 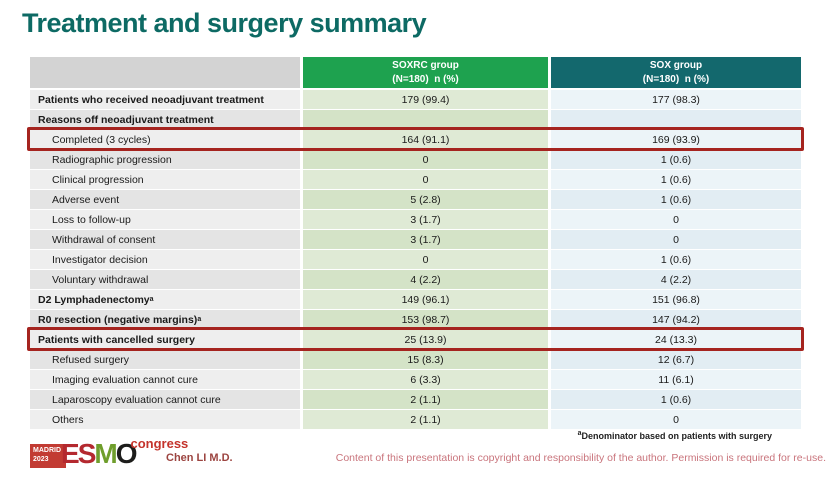 What do you see at coordinates (165, 139) in the screenshot?
I see `row-label: Completed (3 cycles)` at bounding box center [165, 139].